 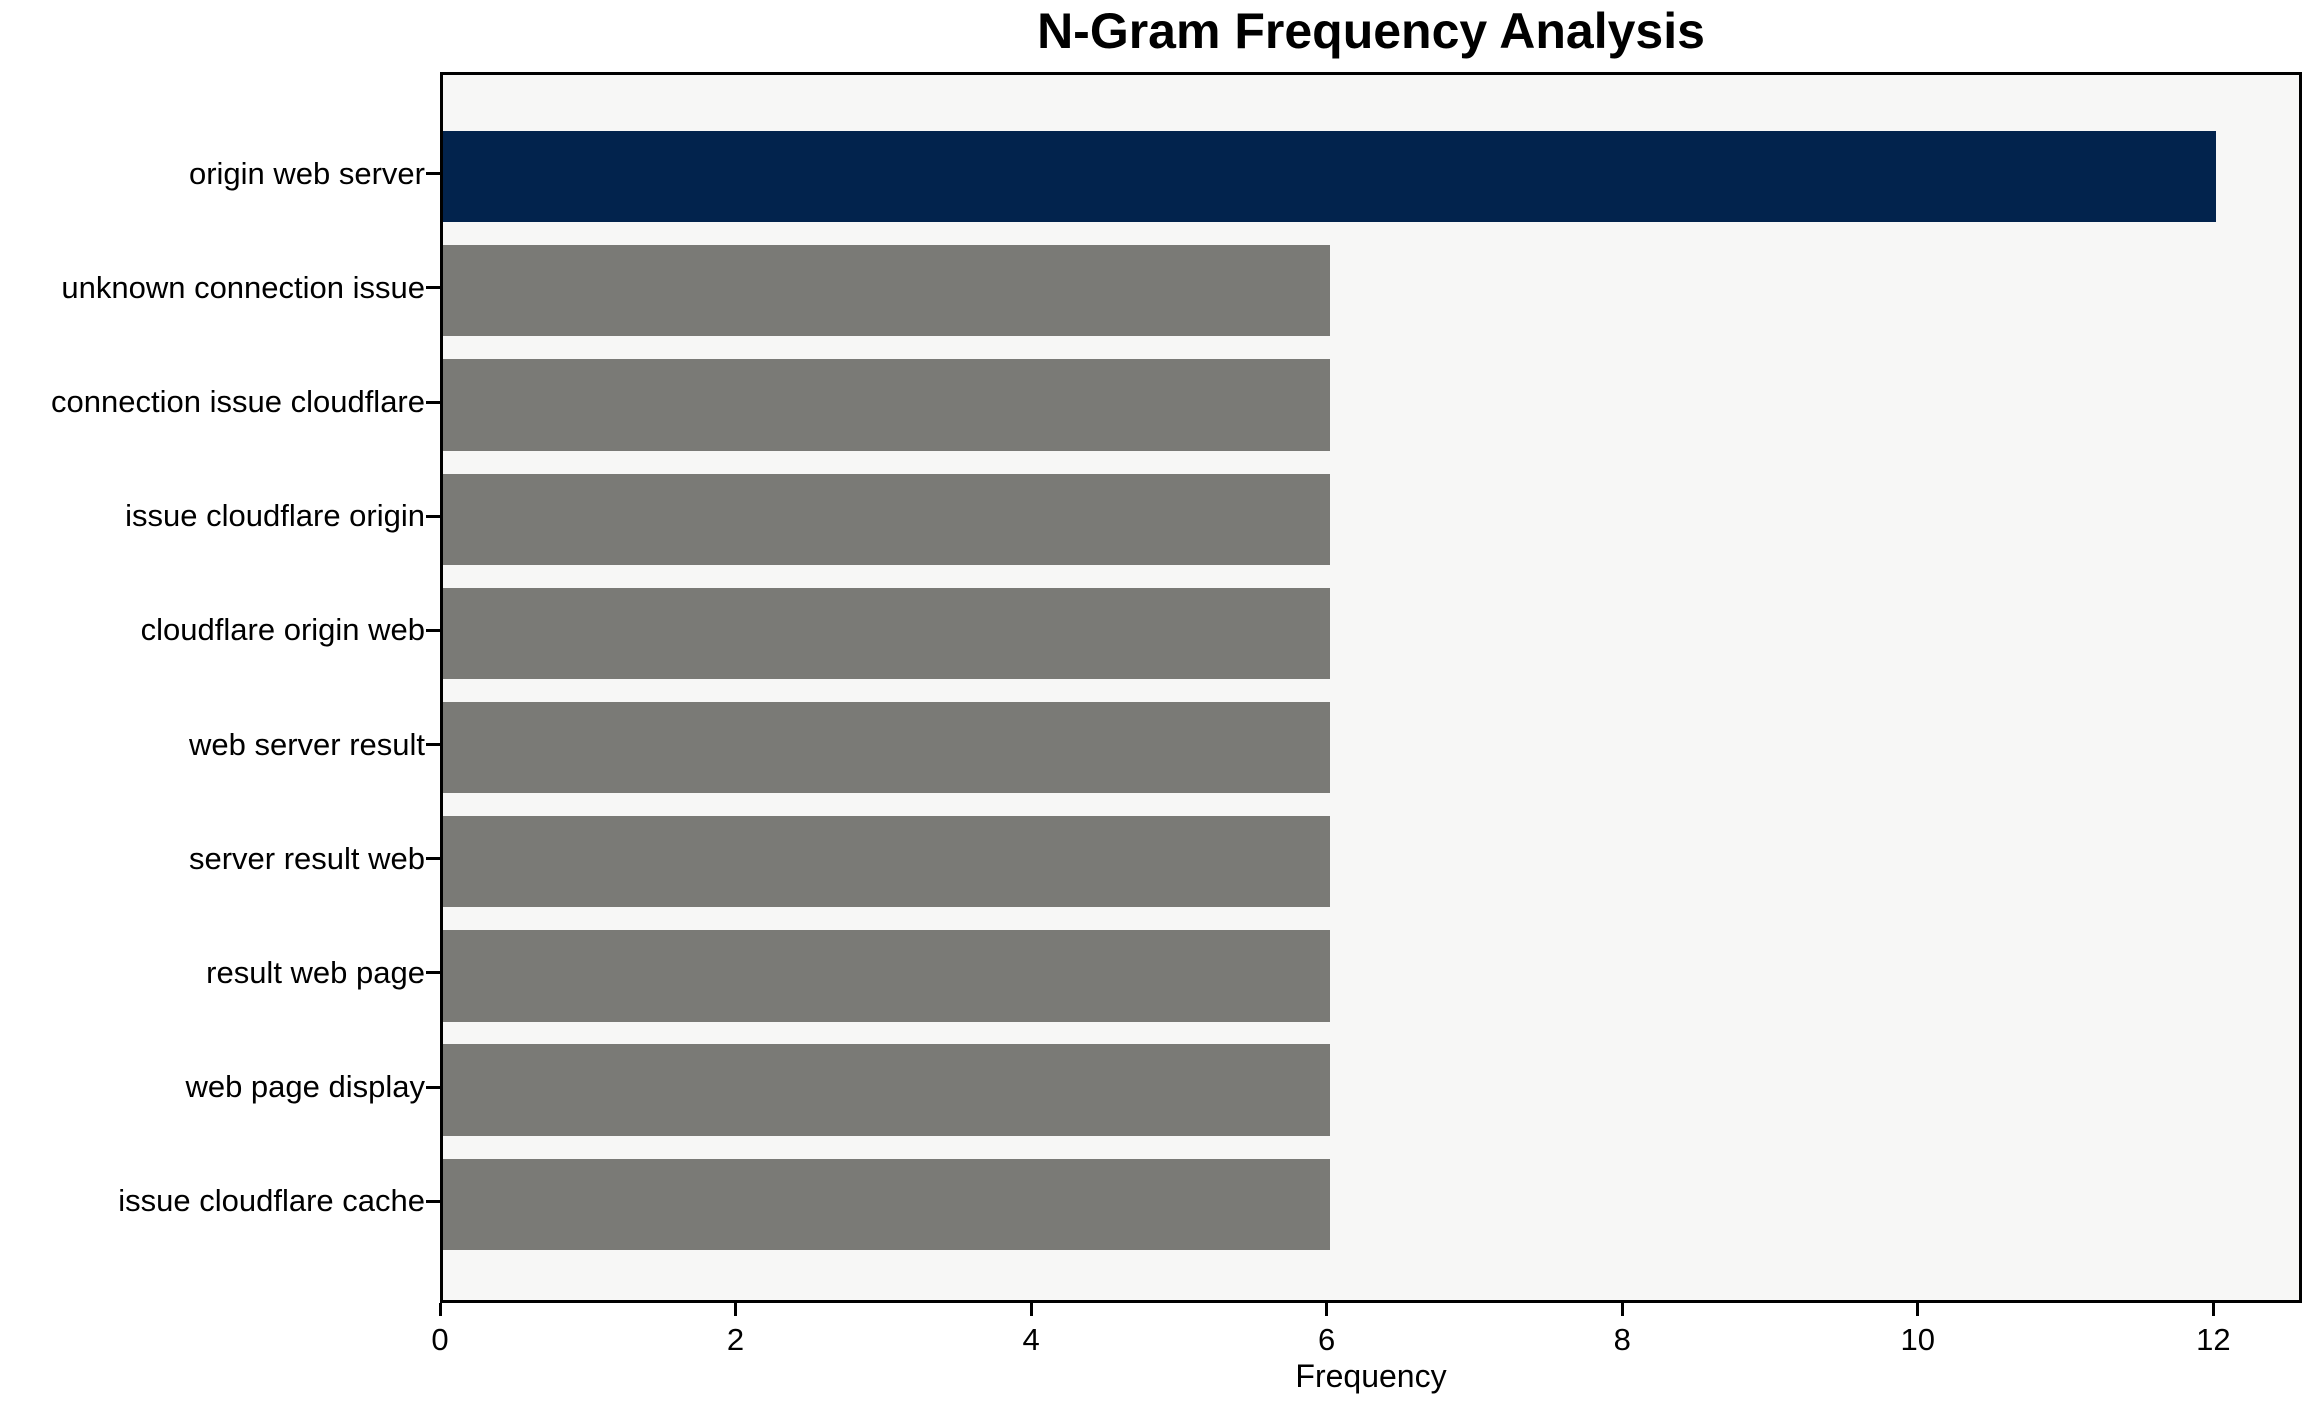 What do you see at coordinates (1622, 1339) in the screenshot?
I see `x-tick-label: 8` at bounding box center [1622, 1339].